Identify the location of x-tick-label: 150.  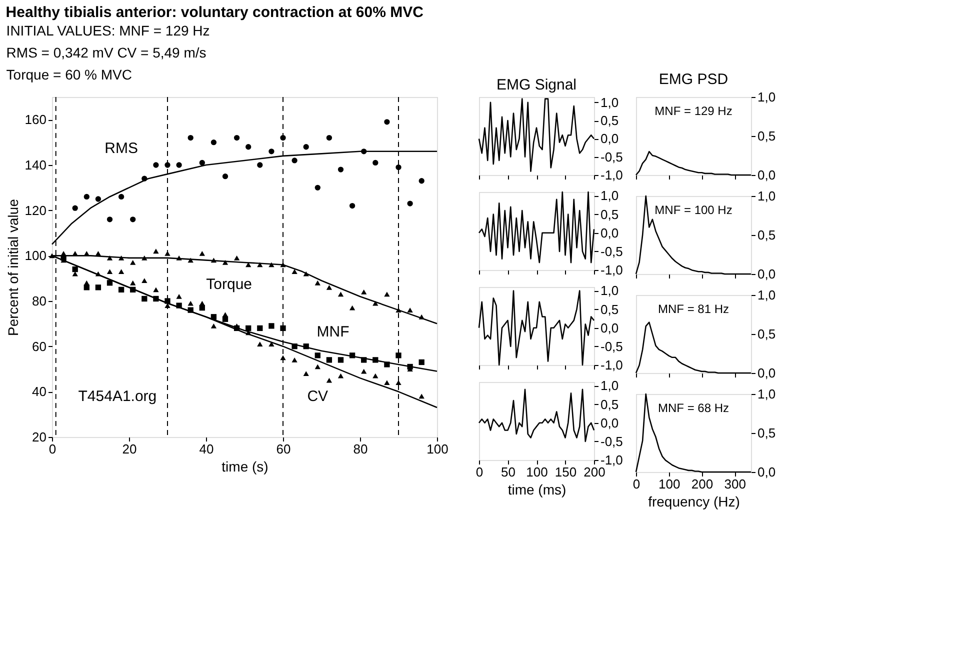
(565, 472).